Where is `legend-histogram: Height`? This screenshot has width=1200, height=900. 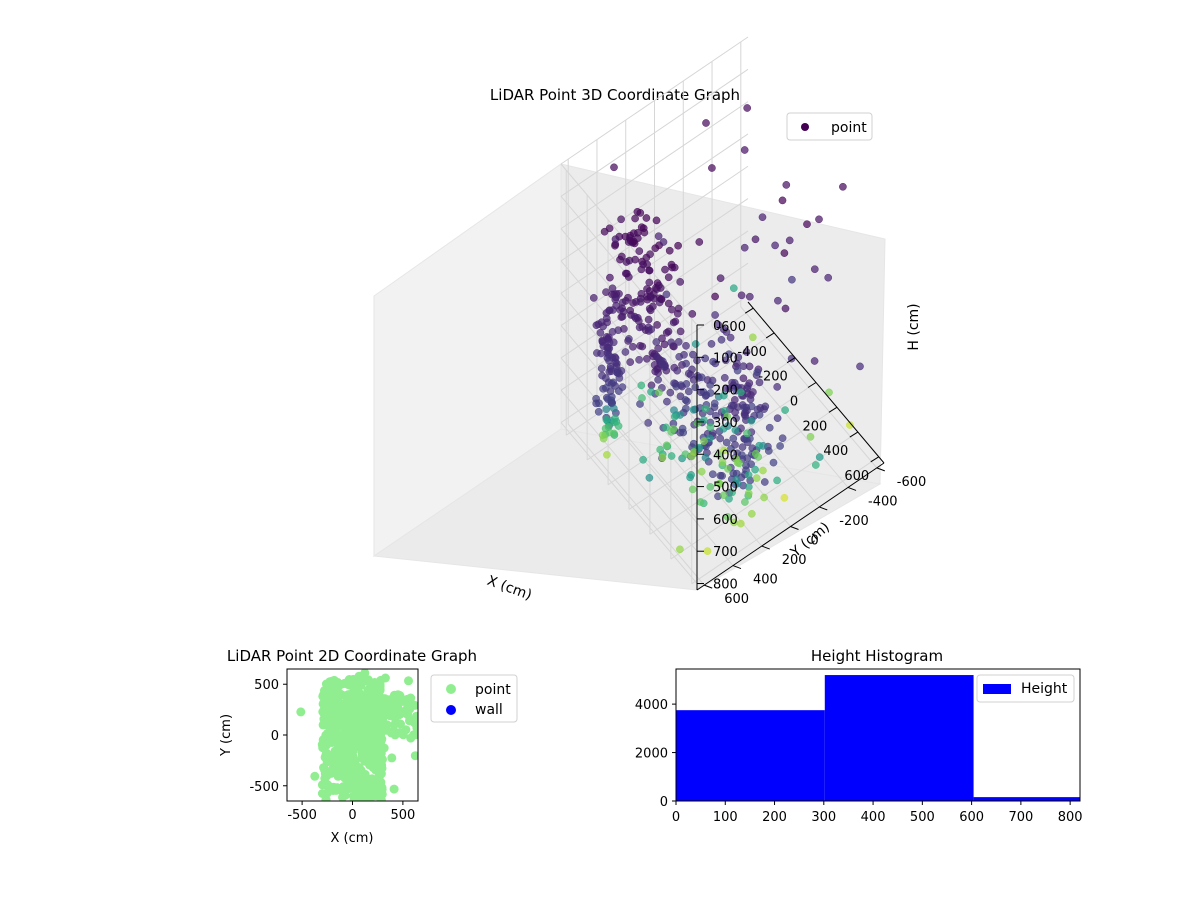
legend-histogram: Height is located at coordinates (1025, 688).